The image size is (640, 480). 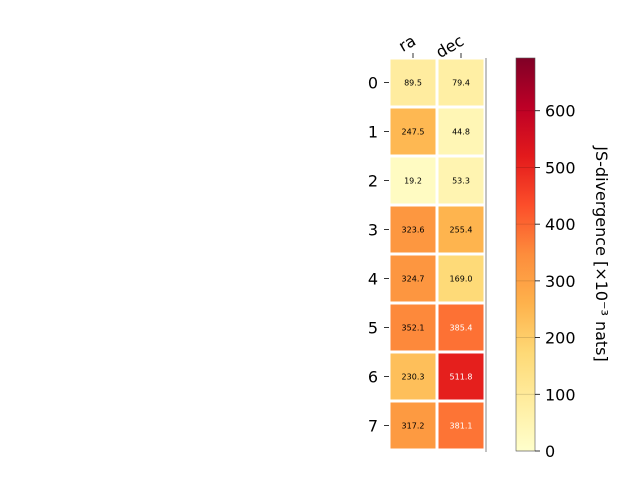 I want to click on cell-value-label: 89.5, so click(x=413, y=83).